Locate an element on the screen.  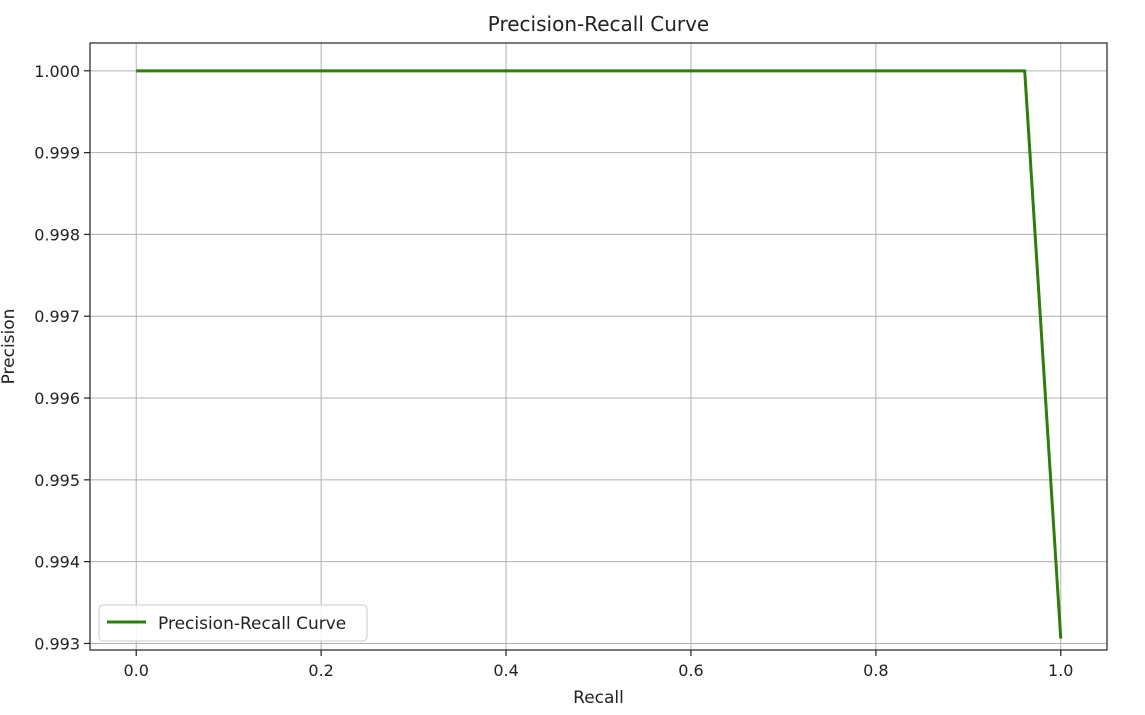
x-tick-label: 0.2 is located at coordinates (320, 670).